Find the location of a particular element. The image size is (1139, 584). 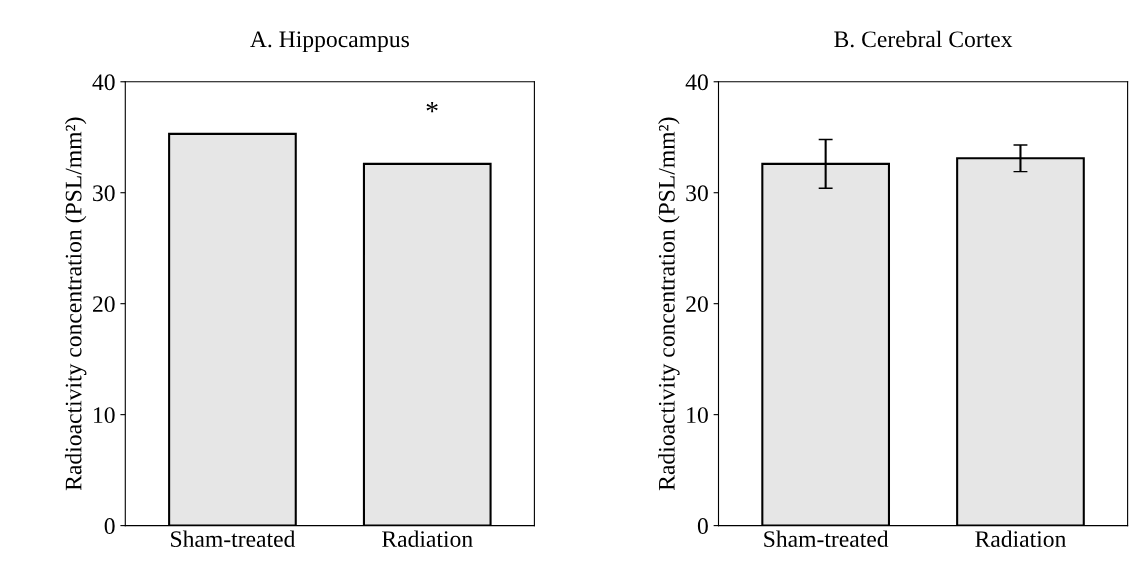

annotation: * is located at coordinates (432, 107).